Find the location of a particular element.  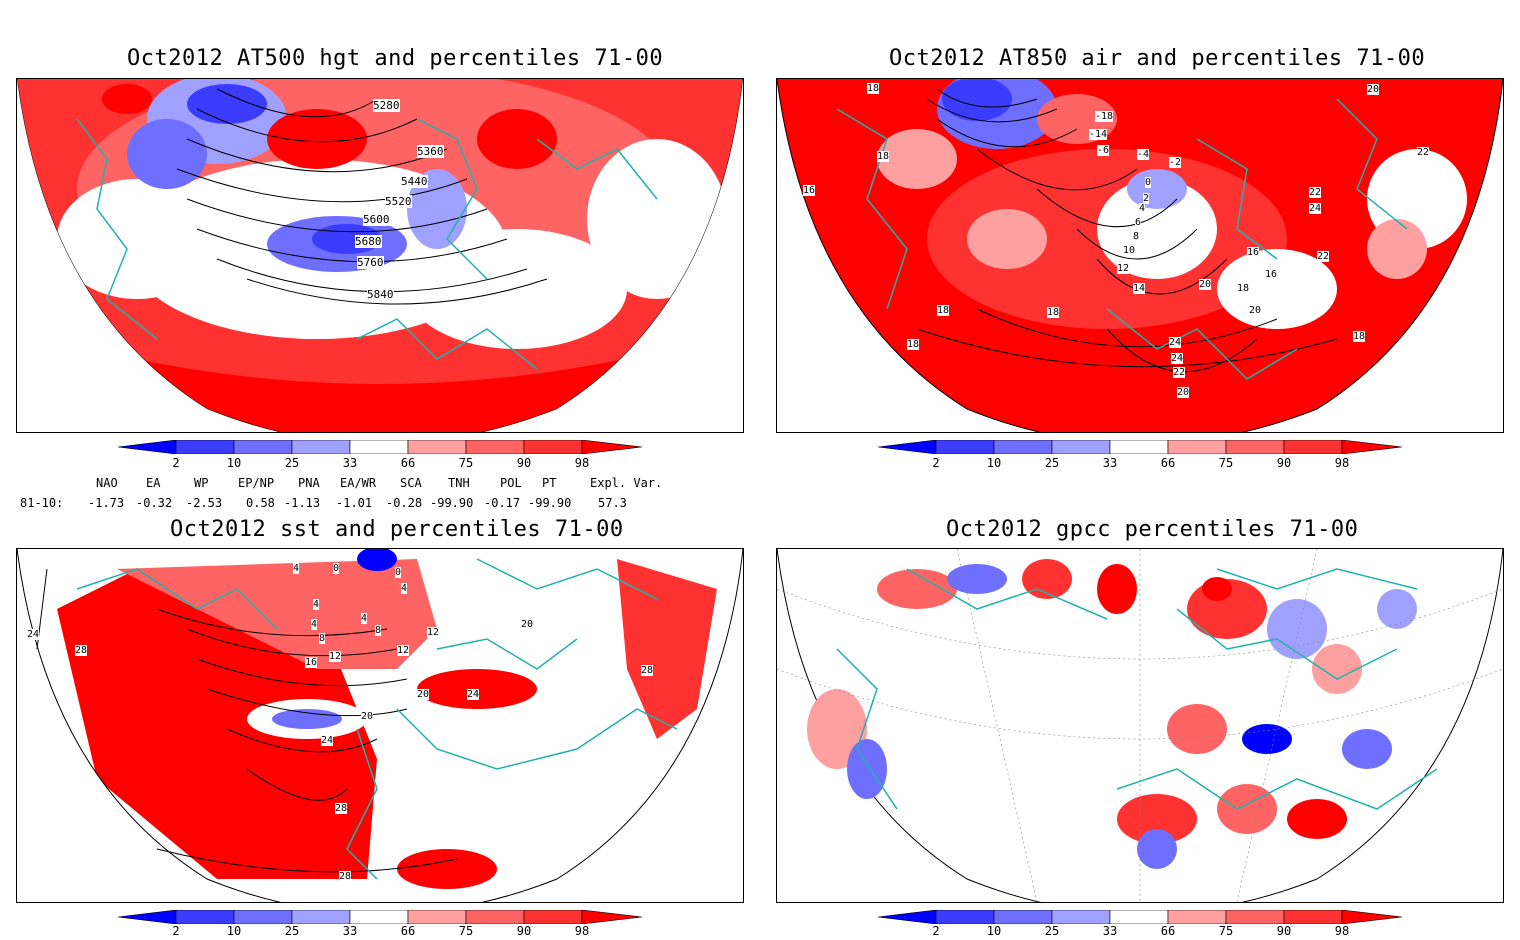

tick-label: 90 is located at coordinates (524, 463).